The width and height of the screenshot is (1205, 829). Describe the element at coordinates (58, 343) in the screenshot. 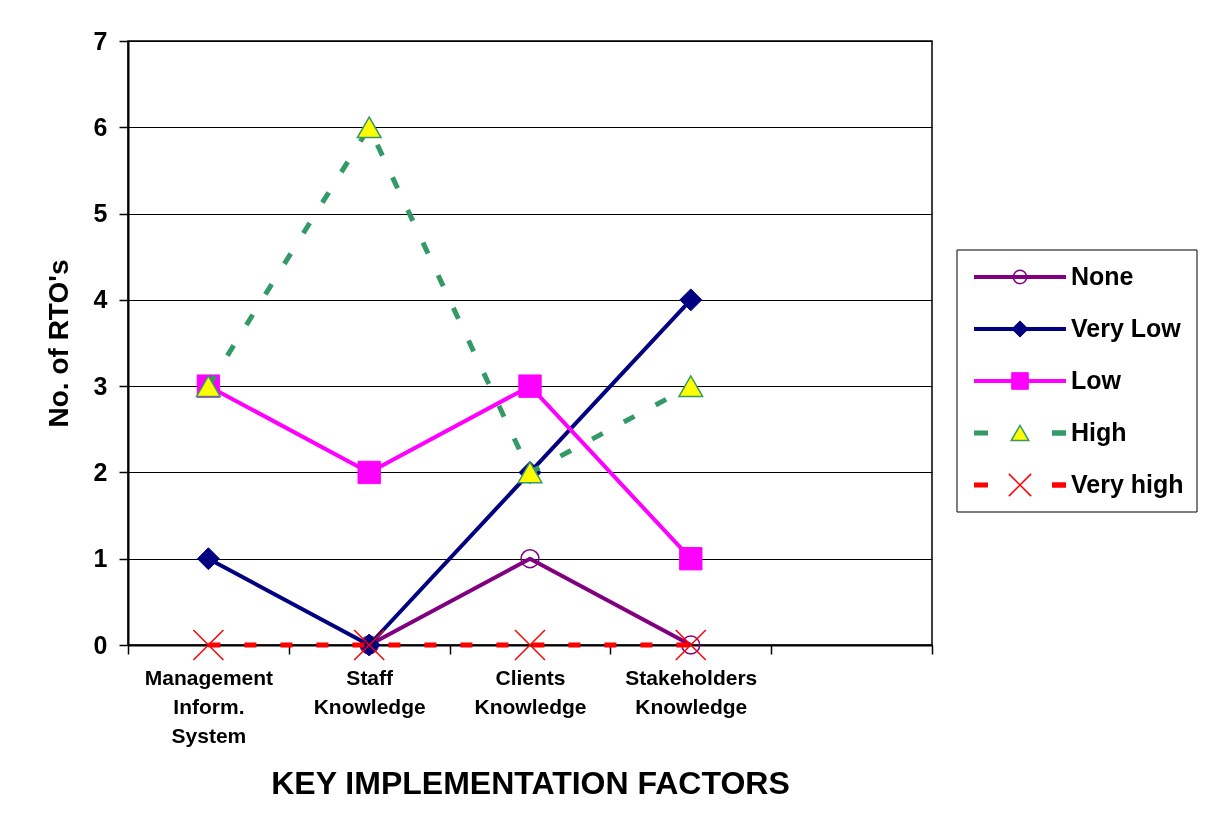

I see `y-axis-title: No. of RTO's` at that location.